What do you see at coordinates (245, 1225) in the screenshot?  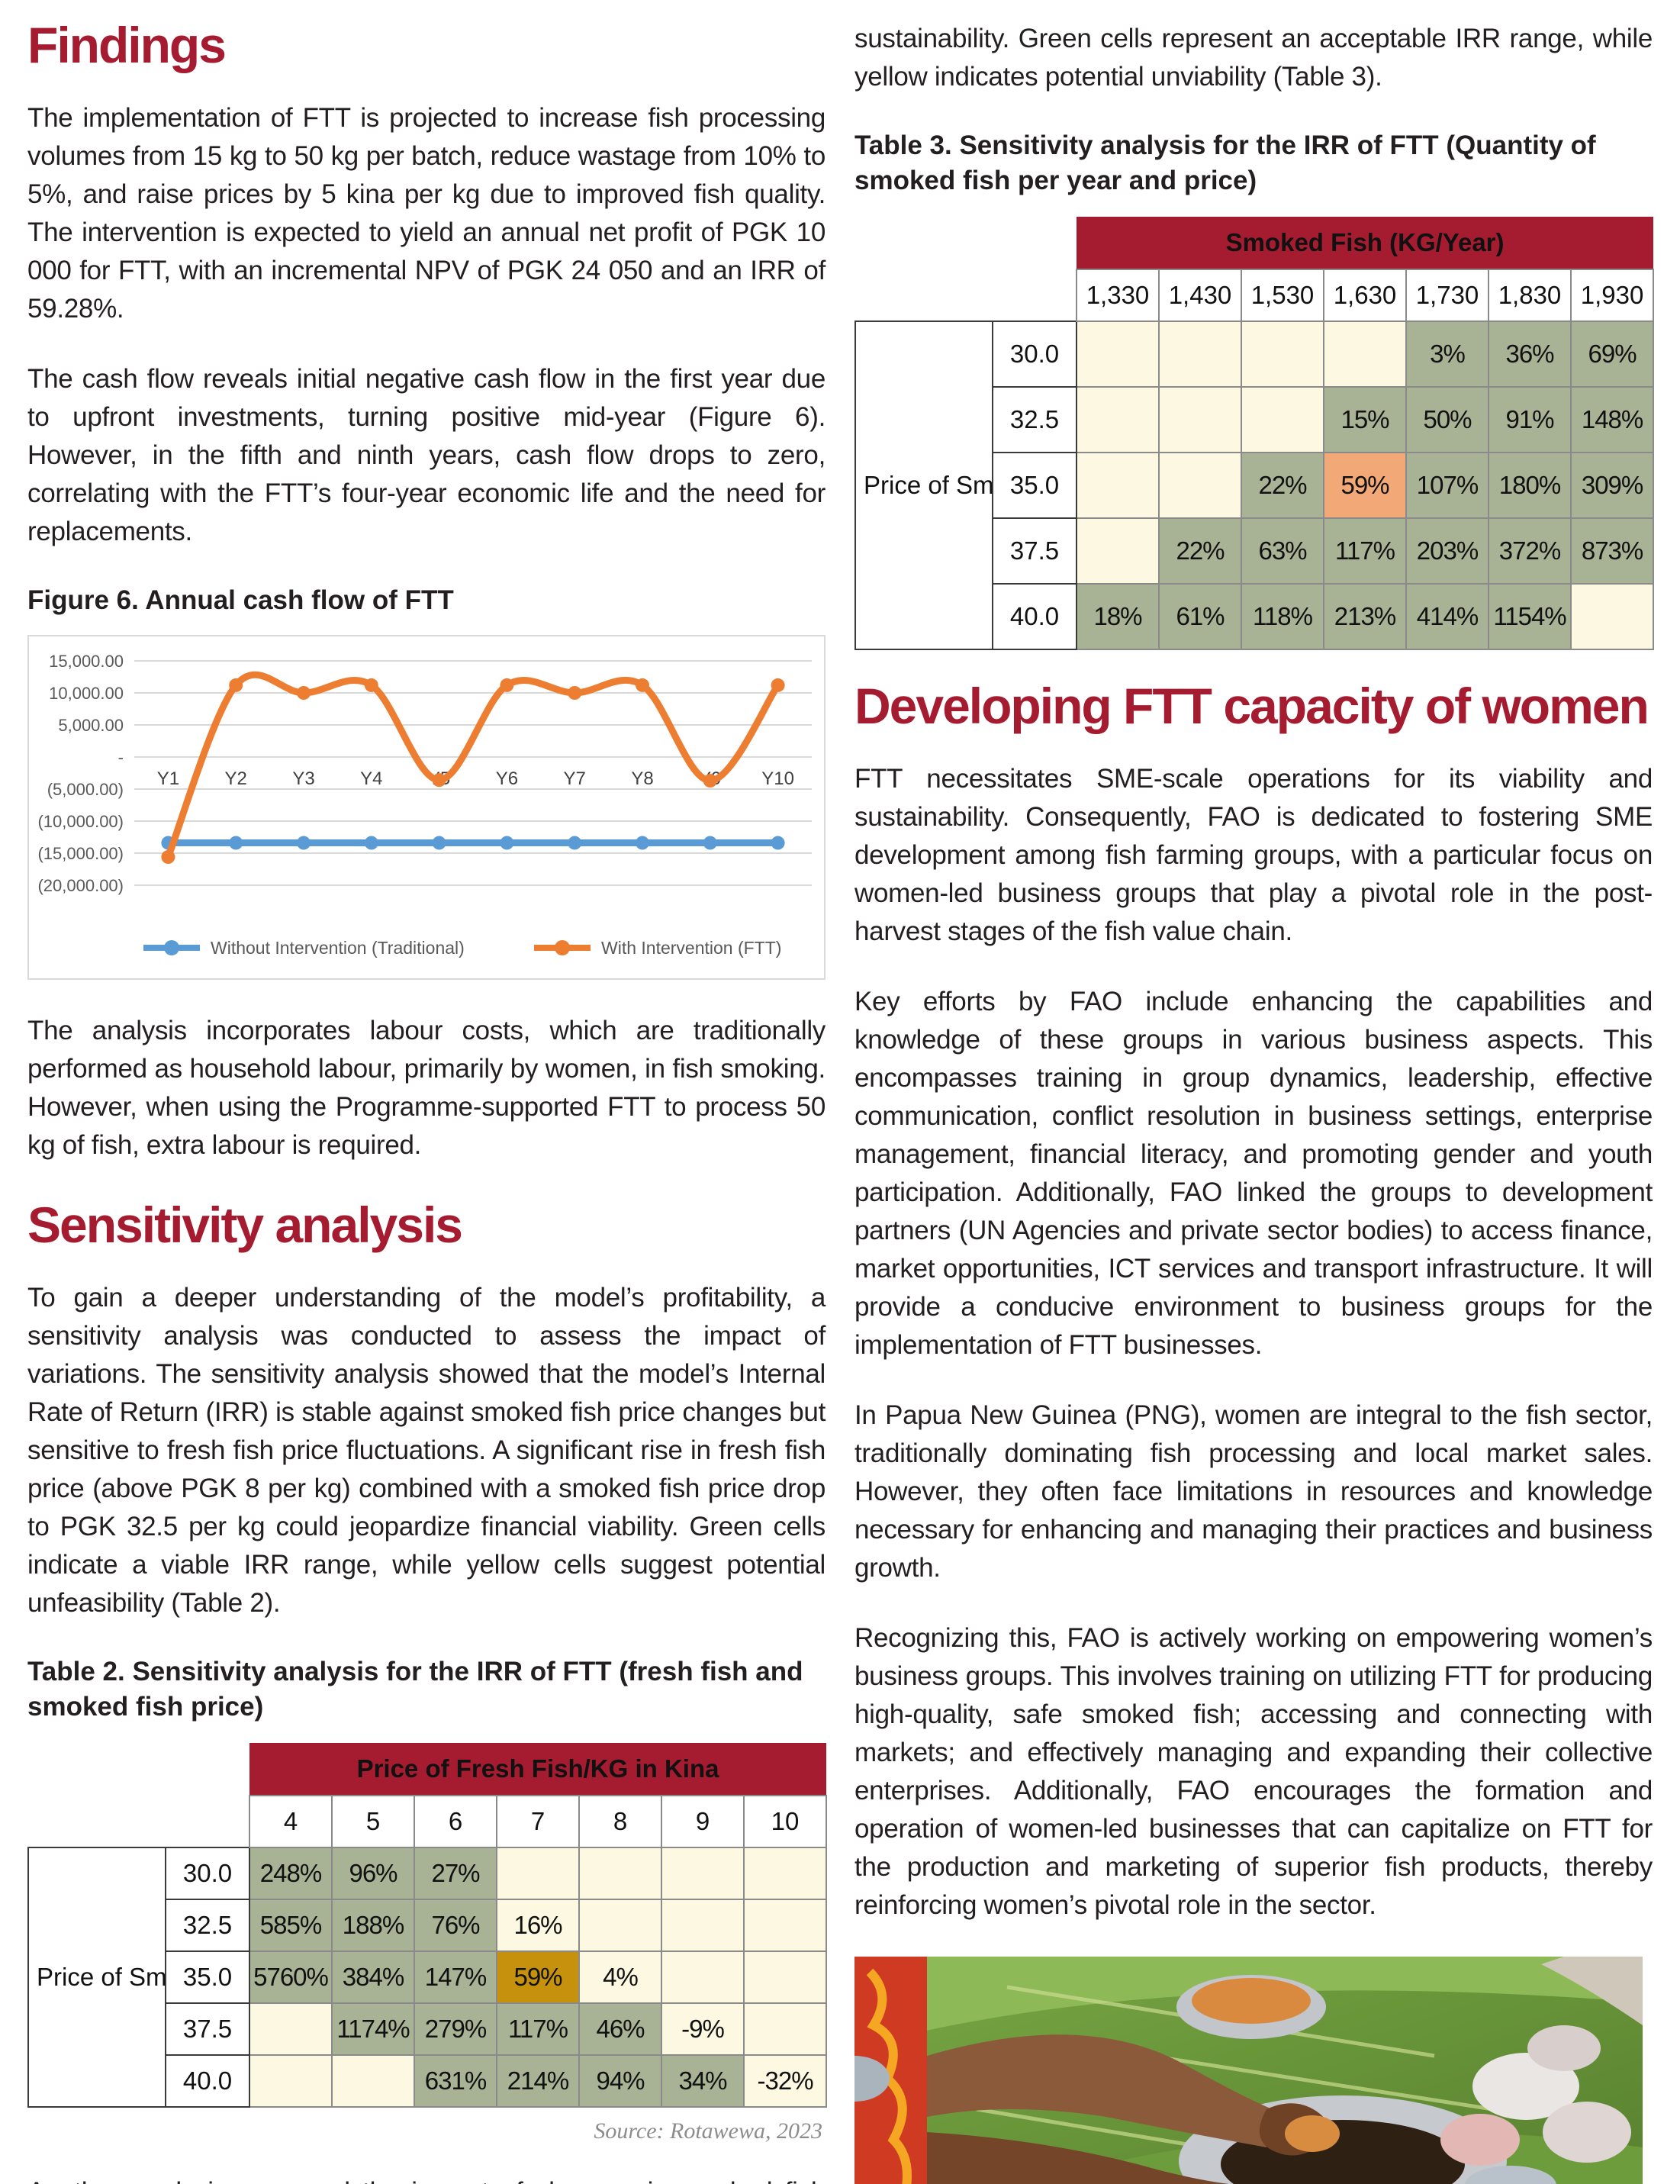 I see `heading-sensitivity-analysis: Sensitivity analysis` at bounding box center [245, 1225].